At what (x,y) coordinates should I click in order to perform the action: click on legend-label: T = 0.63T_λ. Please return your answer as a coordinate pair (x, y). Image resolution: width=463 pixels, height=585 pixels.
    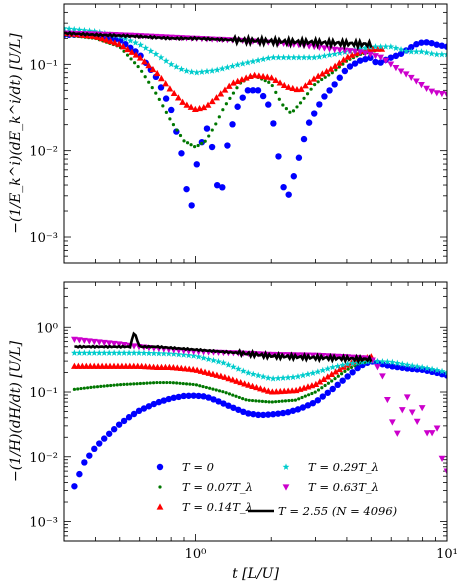
    Looking at the image, I should click on (343, 487).